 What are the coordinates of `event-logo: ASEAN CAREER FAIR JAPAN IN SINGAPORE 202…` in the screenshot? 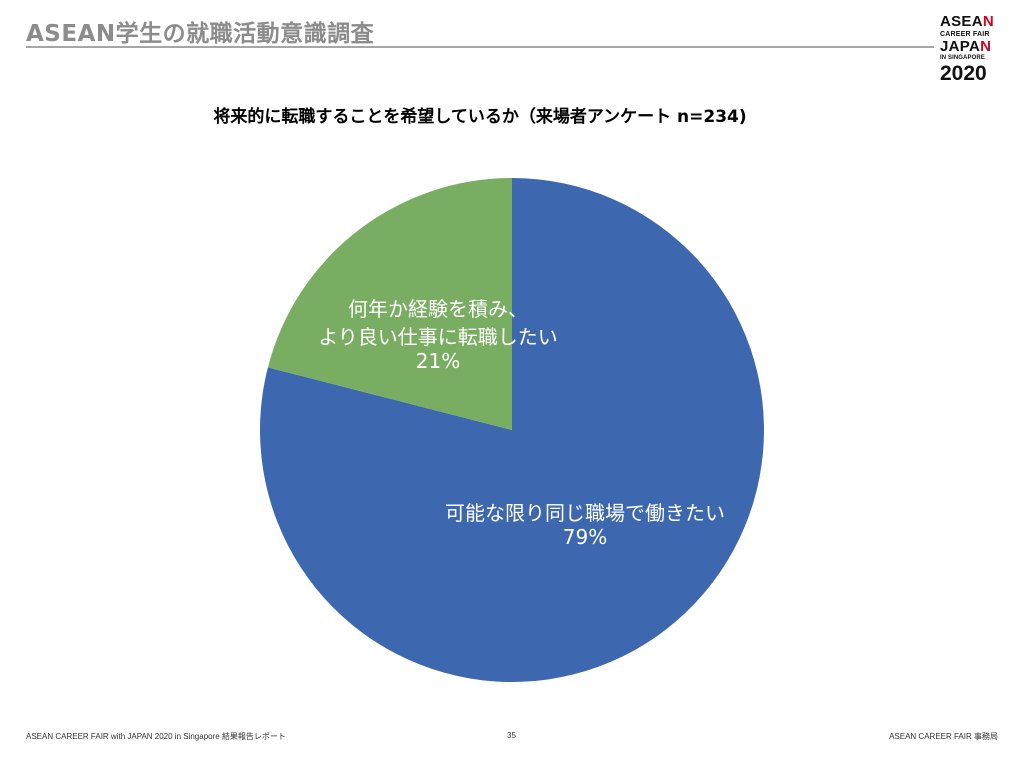 It's located at (967, 49).